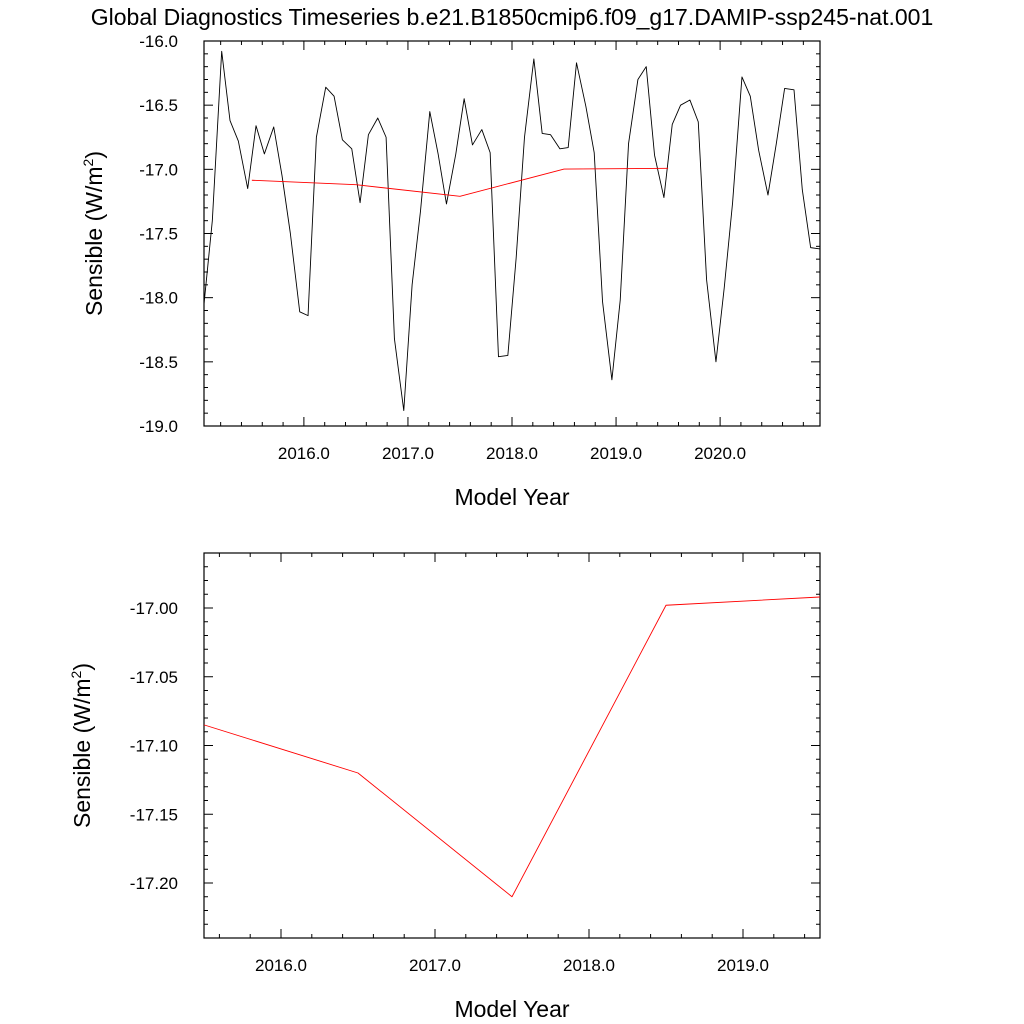 The width and height of the screenshot is (1024, 1024). I want to click on y-tick-label: -17.10, so click(154, 746).